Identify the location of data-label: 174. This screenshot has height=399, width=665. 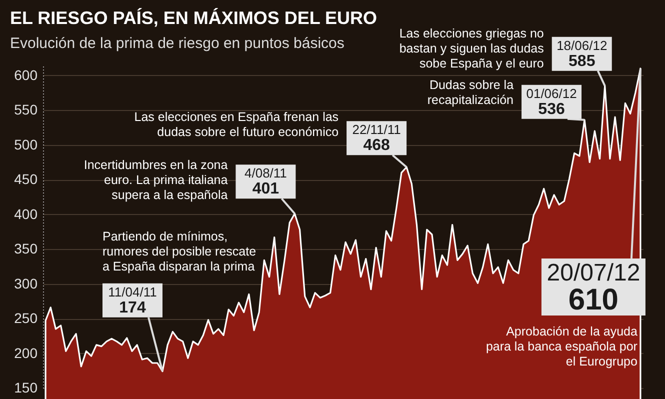
(132, 307).